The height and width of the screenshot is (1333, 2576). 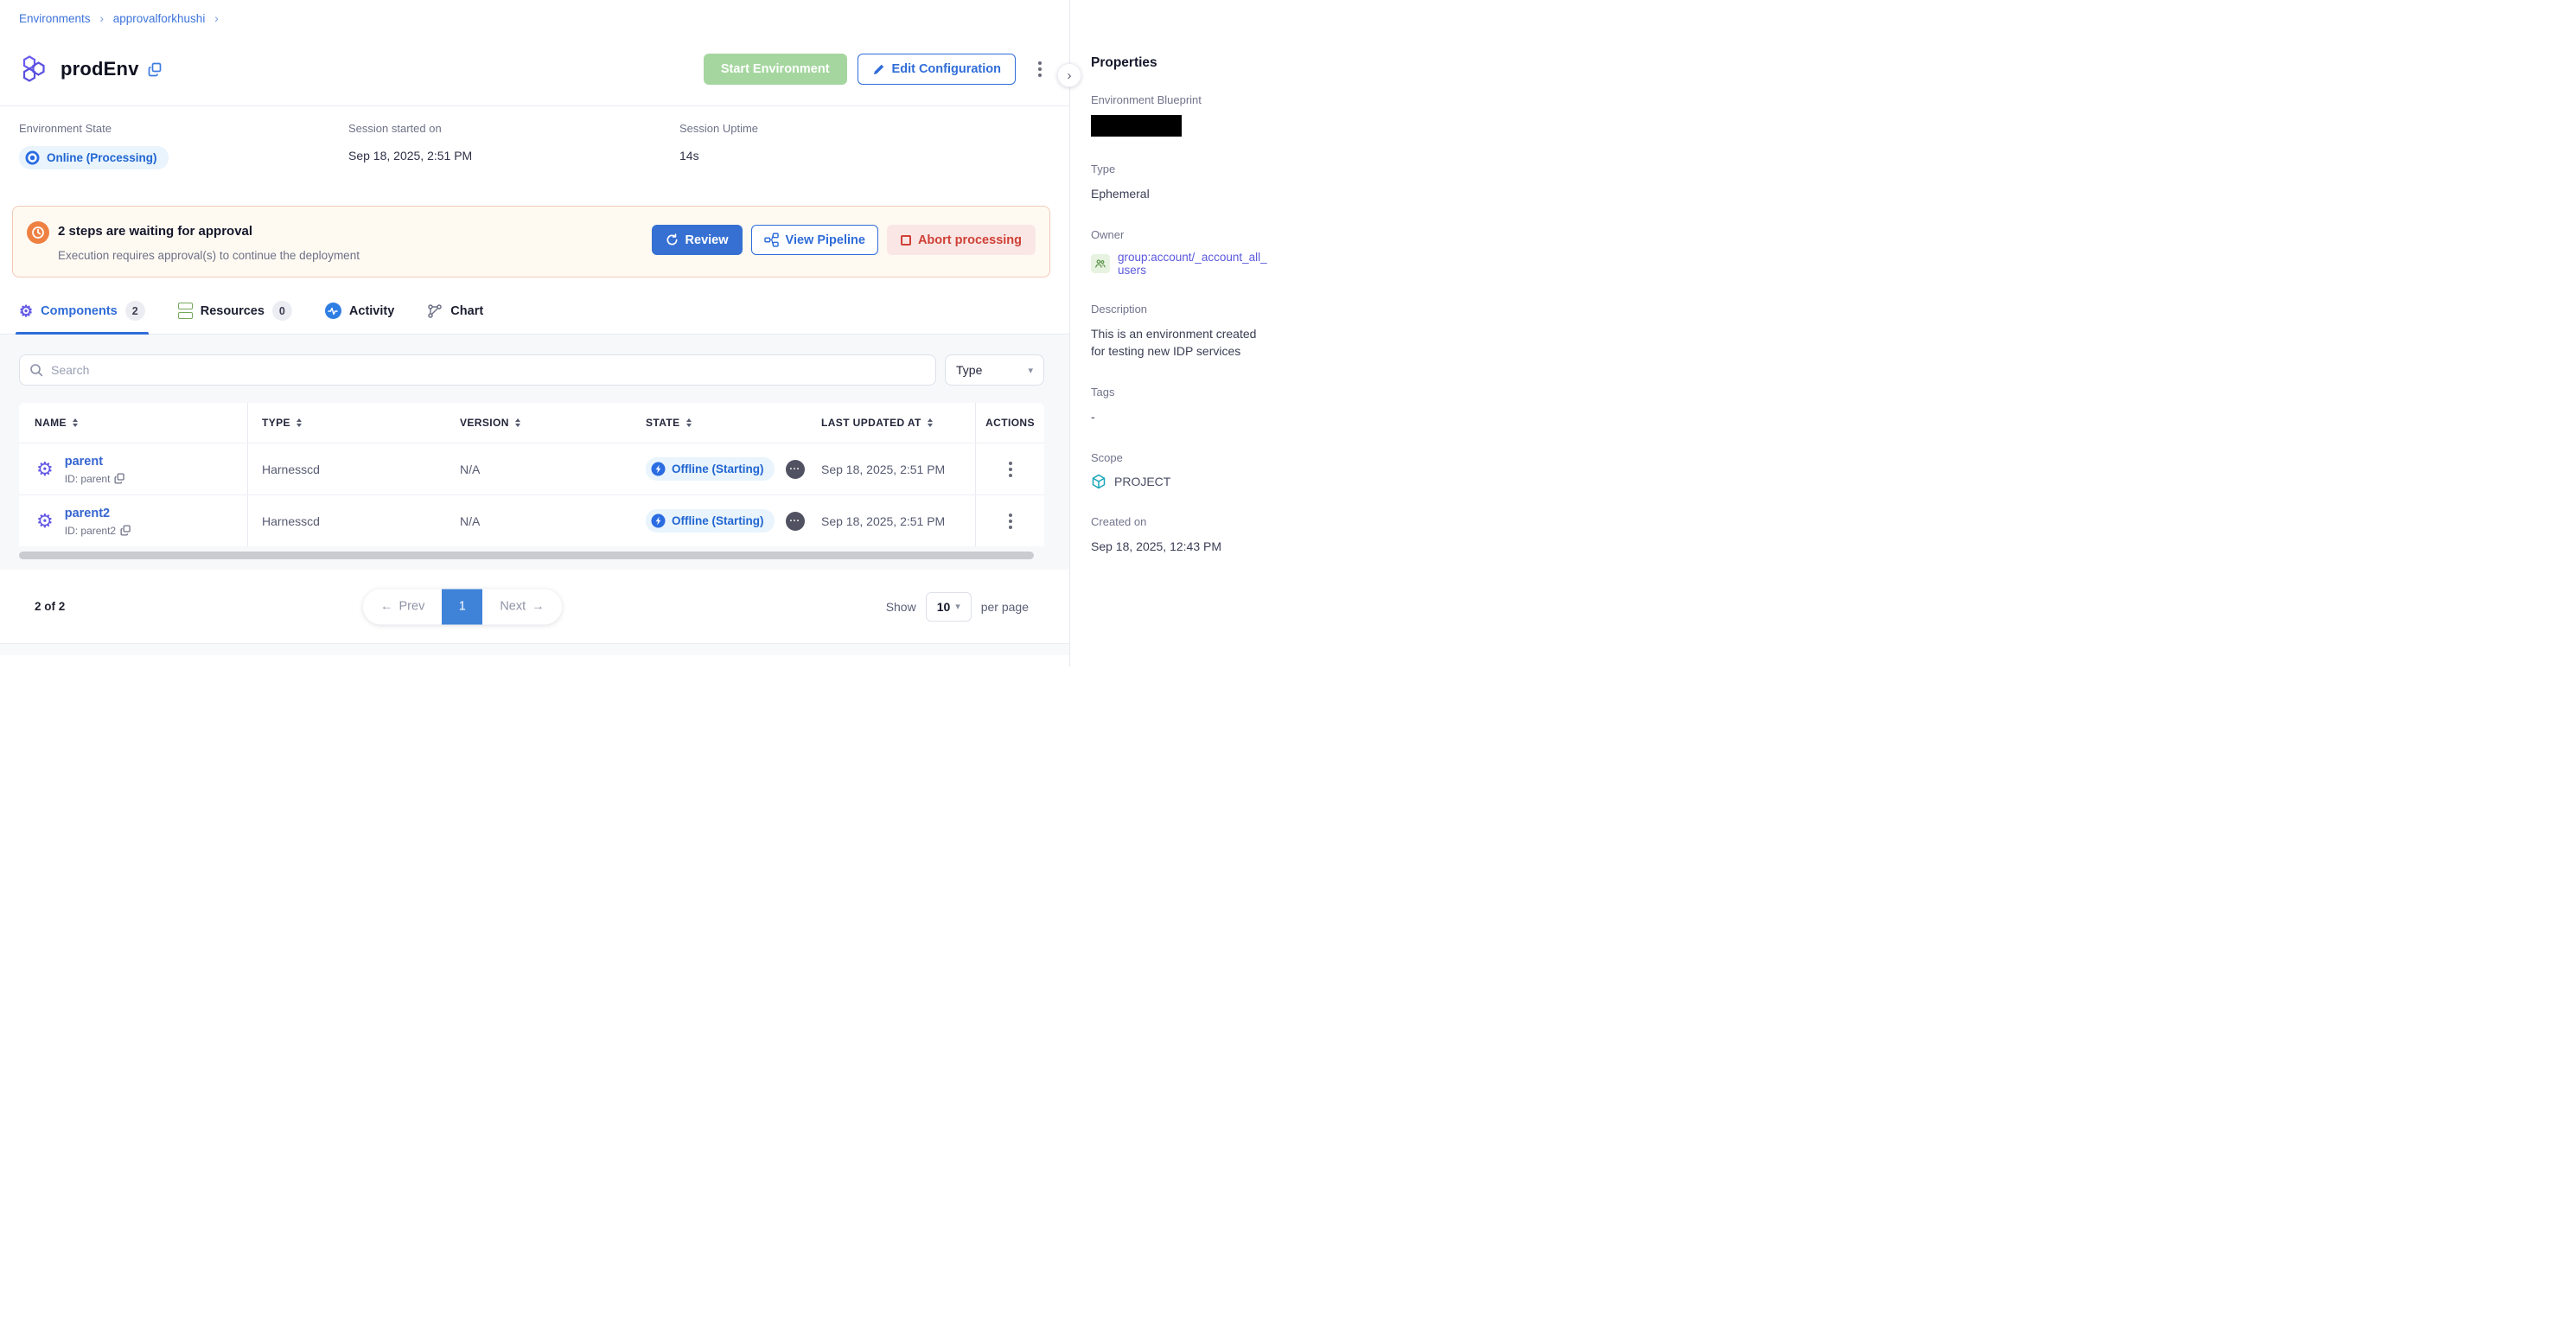 What do you see at coordinates (159, 18) in the screenshot?
I see `breadcrumb-environment-link: approvalforkhushi` at bounding box center [159, 18].